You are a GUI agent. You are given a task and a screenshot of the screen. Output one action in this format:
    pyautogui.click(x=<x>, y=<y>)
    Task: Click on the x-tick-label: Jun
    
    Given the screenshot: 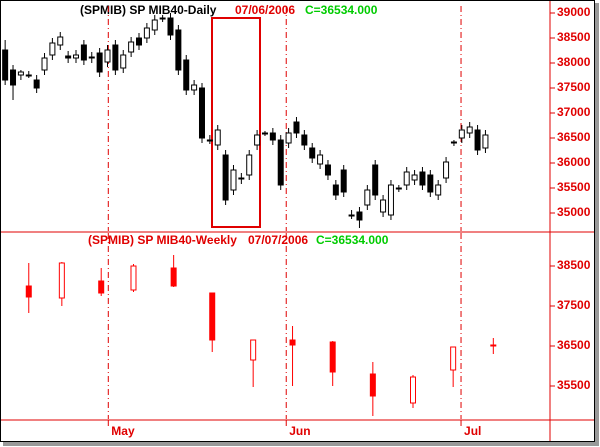 What is the action you would take?
    pyautogui.click(x=299, y=431)
    